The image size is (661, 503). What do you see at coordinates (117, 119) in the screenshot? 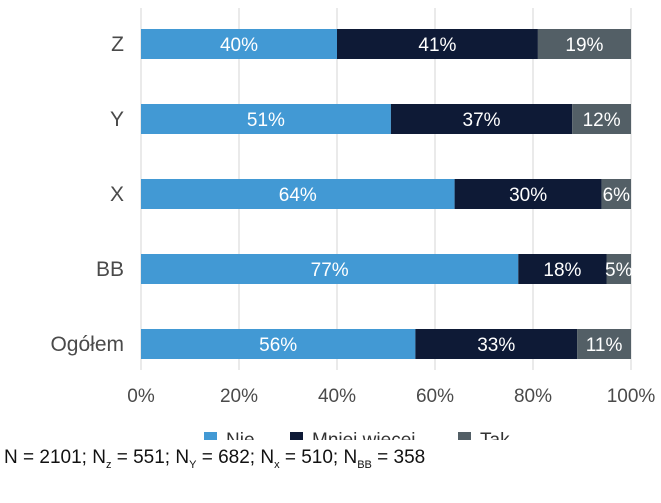
I see `category-label: Y` at bounding box center [117, 119].